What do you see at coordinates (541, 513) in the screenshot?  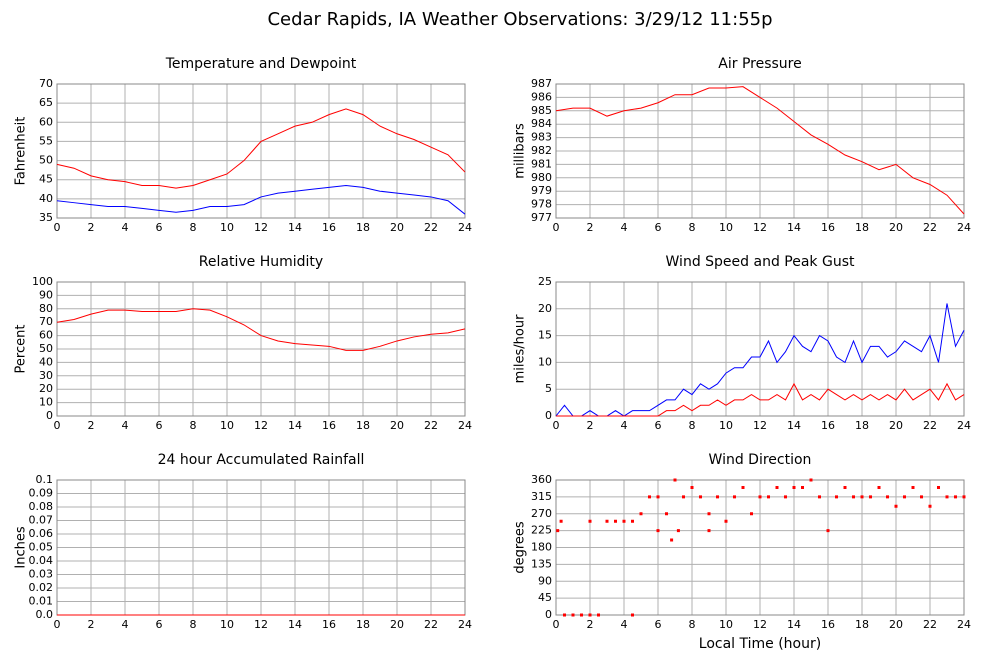 I see `y-tick-label: 270` at bounding box center [541, 513].